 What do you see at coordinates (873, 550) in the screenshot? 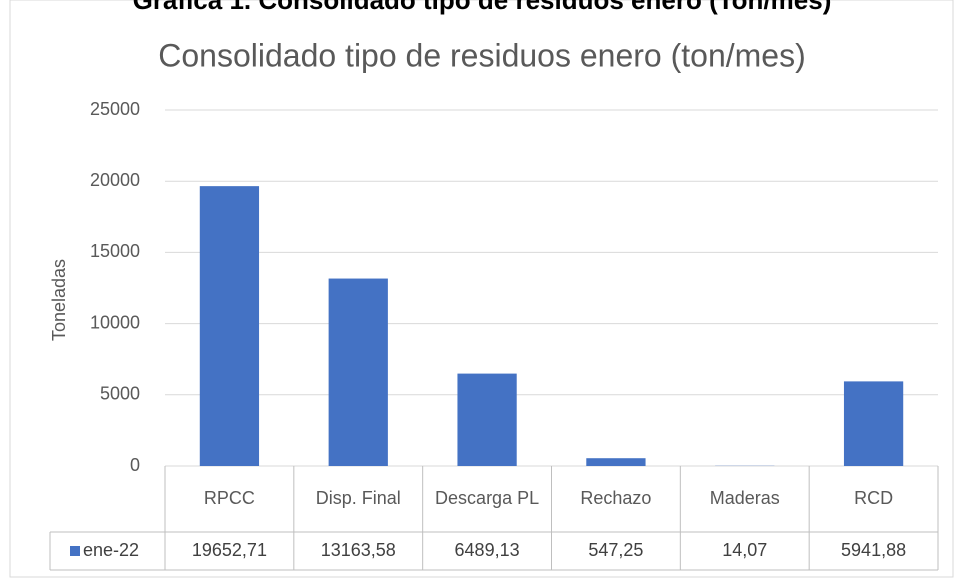
I see `table-value: 5941,88` at bounding box center [873, 550].